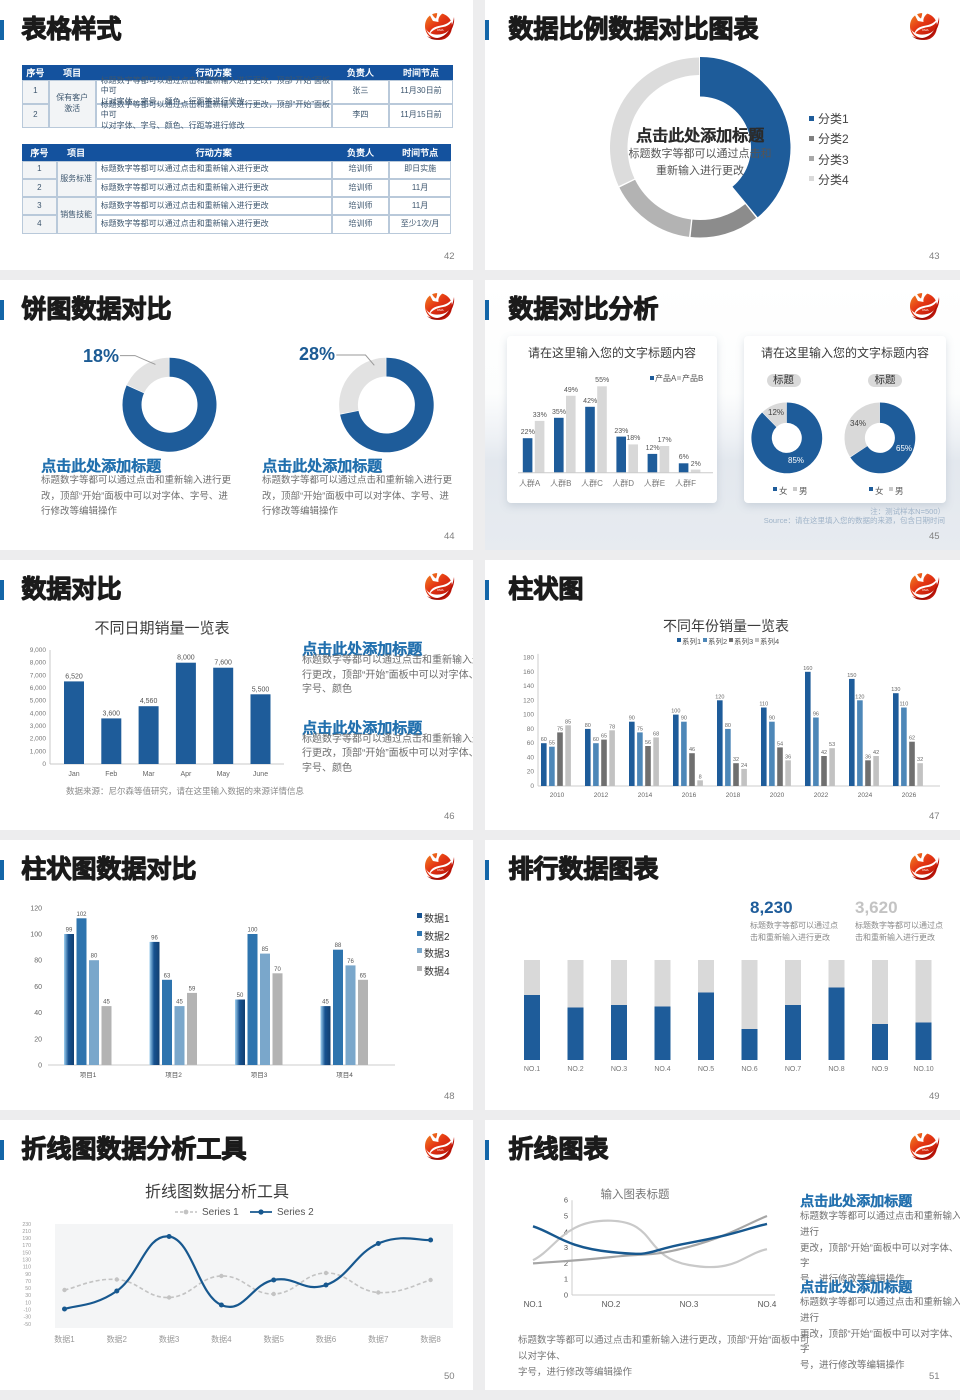 Image resolution: width=960 pixels, height=1400 pixels. I want to click on svg-text: 50, so click(240, 996).